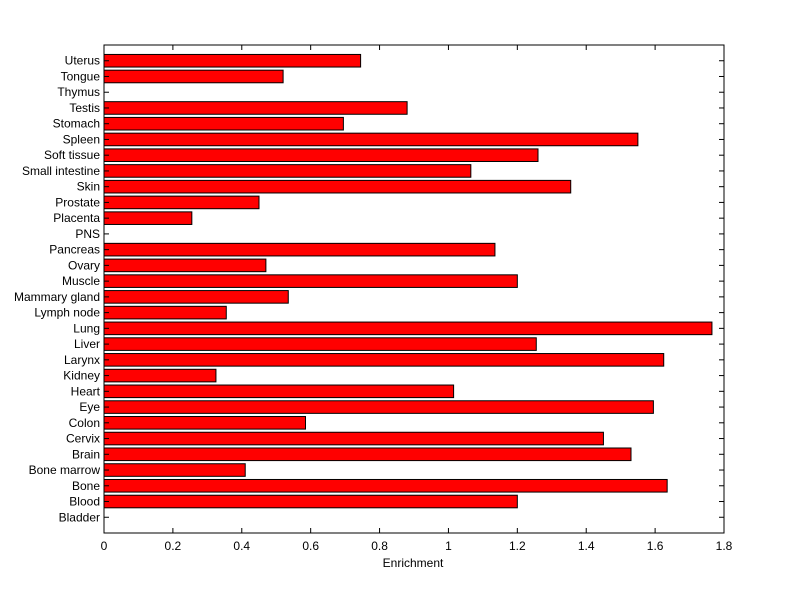  Describe the element at coordinates (72, 155) in the screenshot. I see `y-tick-label: Soft tissue` at that location.